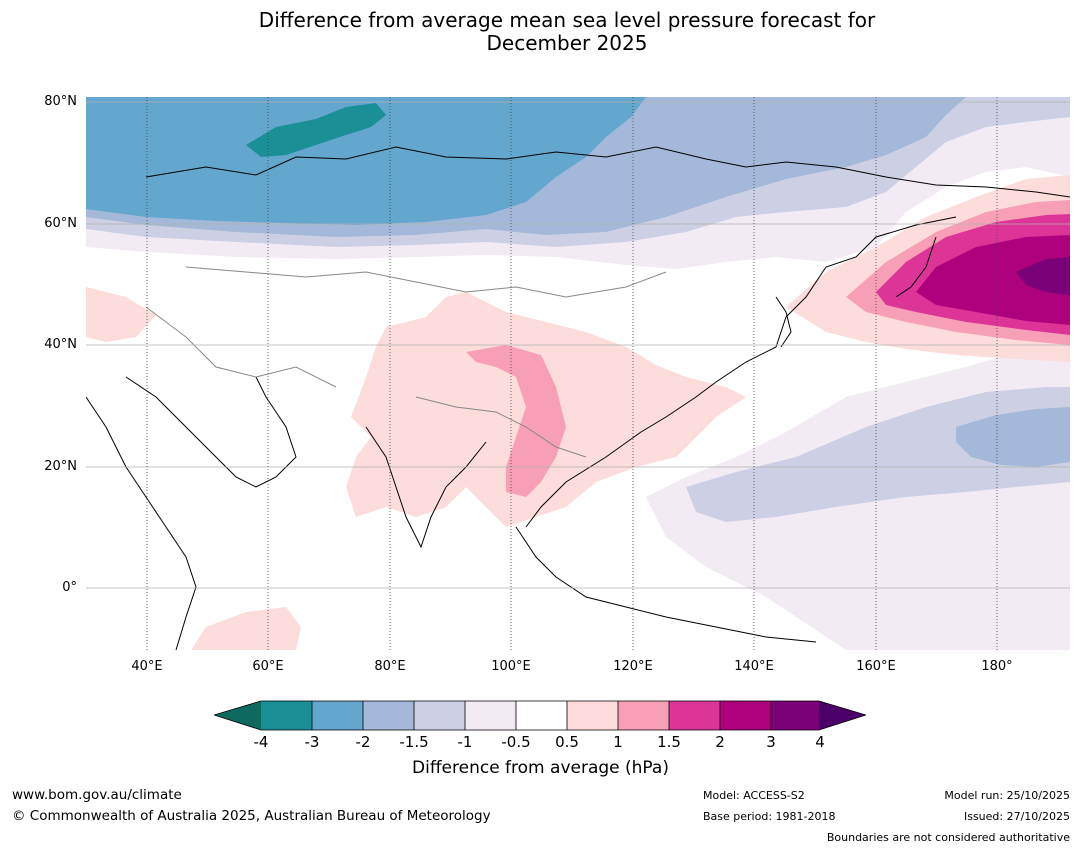 The height and width of the screenshot is (850, 1081). What do you see at coordinates (741, 372) in the screenshot?
I see `coastline-east-asia` at bounding box center [741, 372].